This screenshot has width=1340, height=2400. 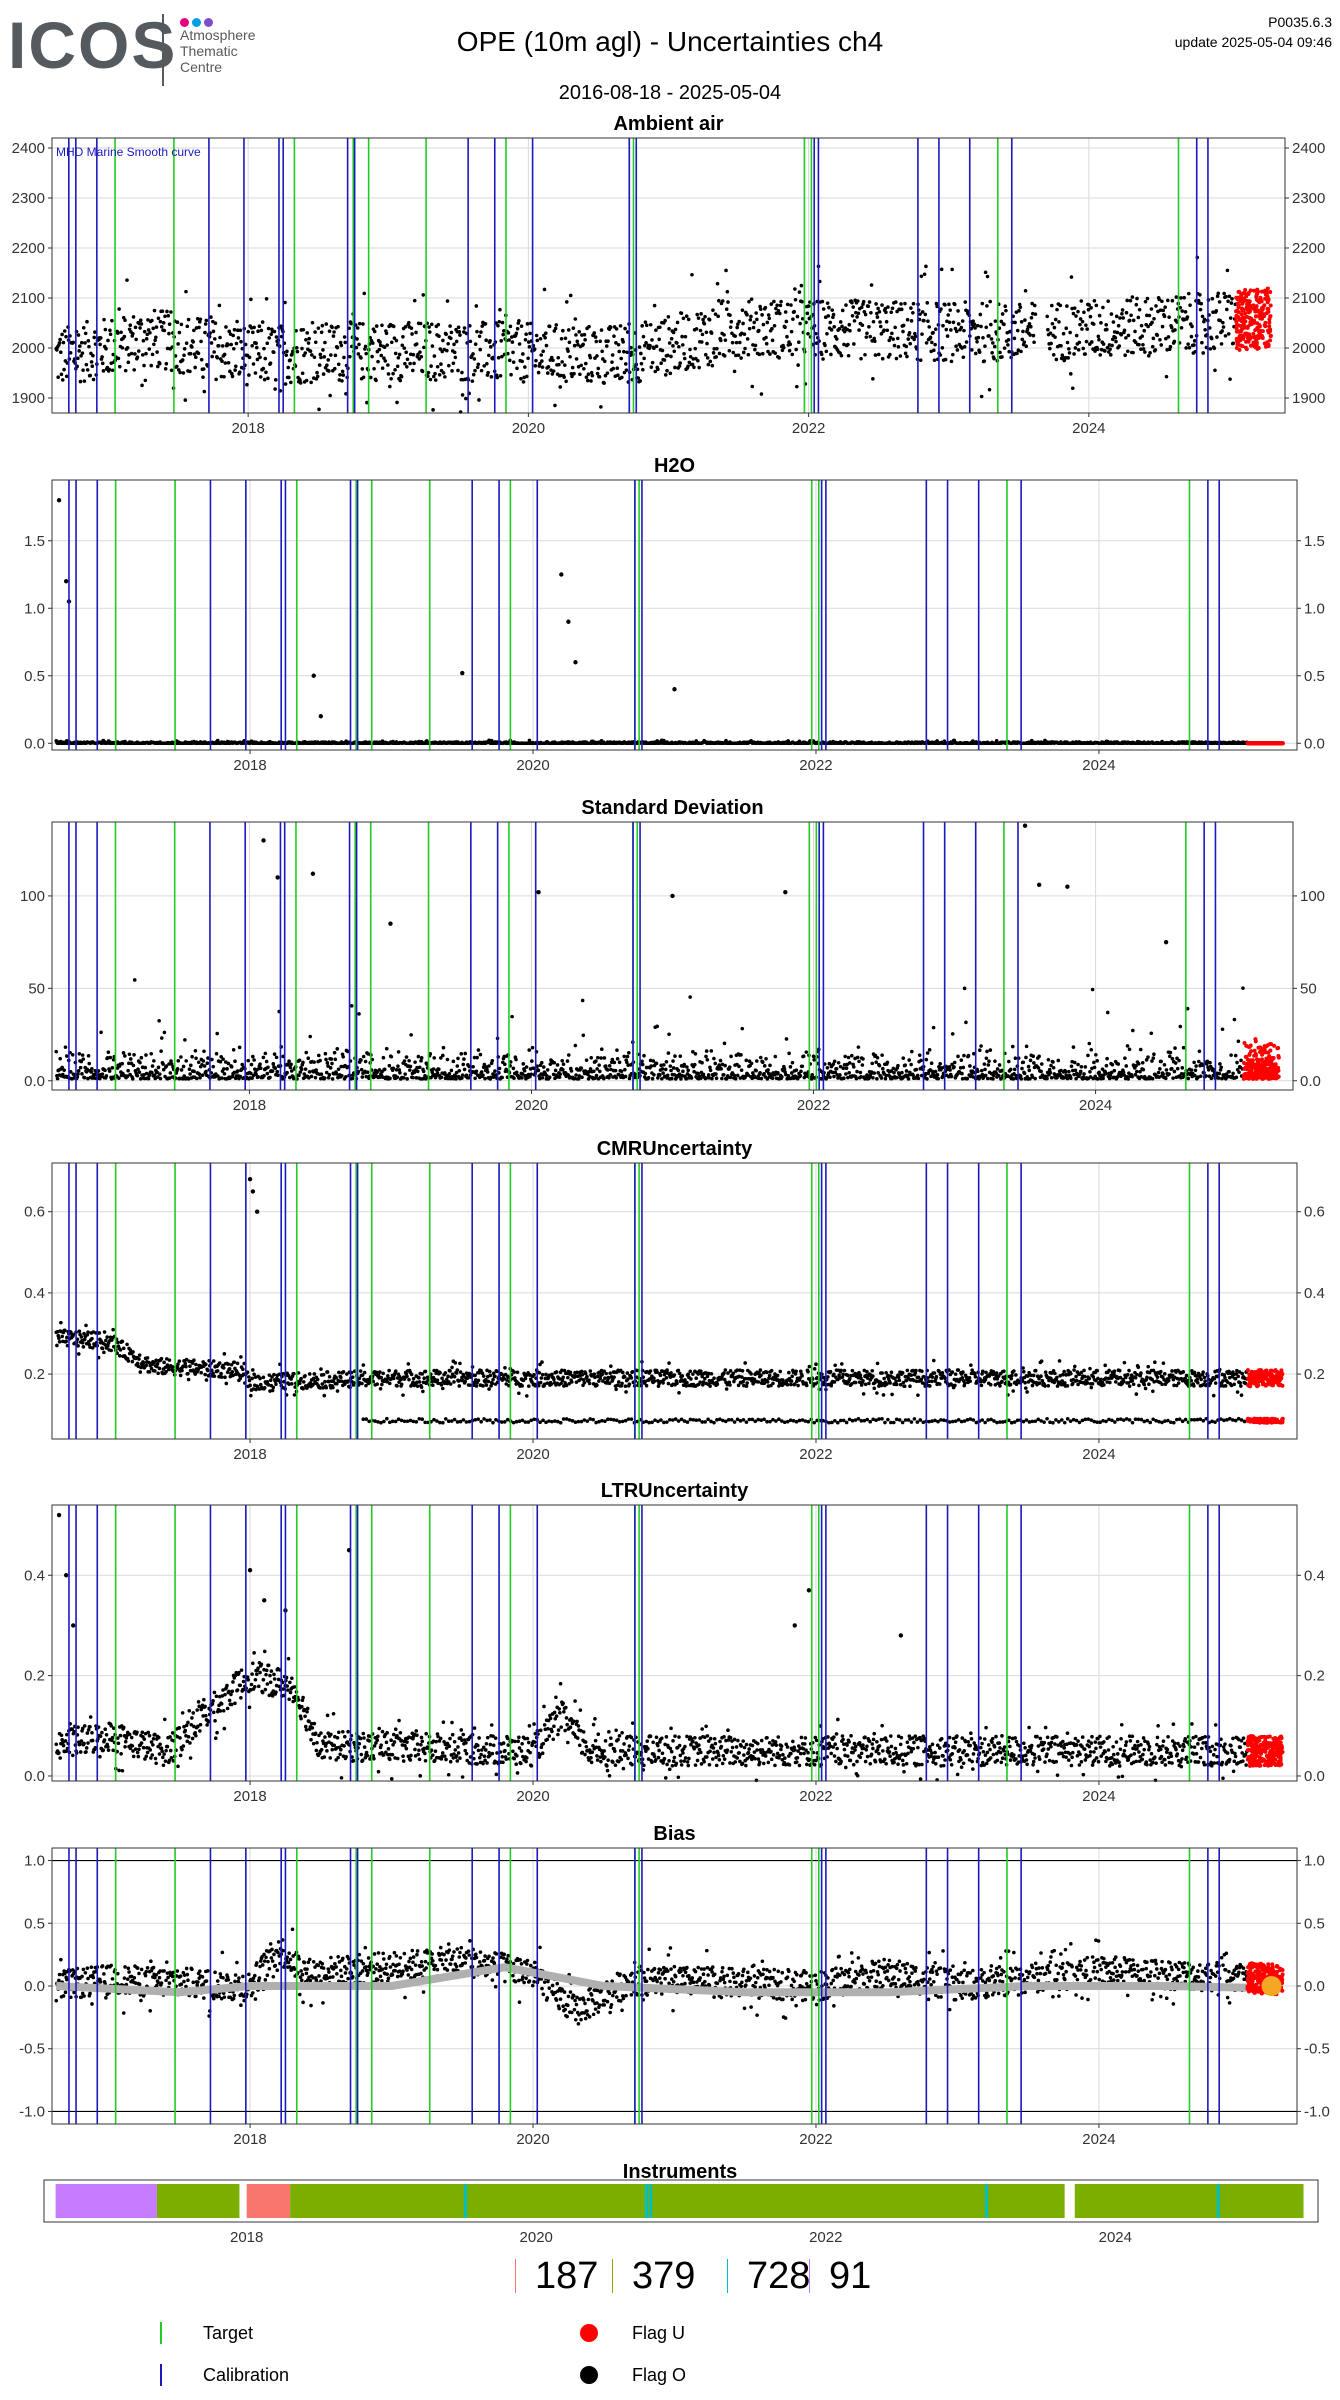 I want to click on y-tick-label: 1900, so click(x=1308, y=398).